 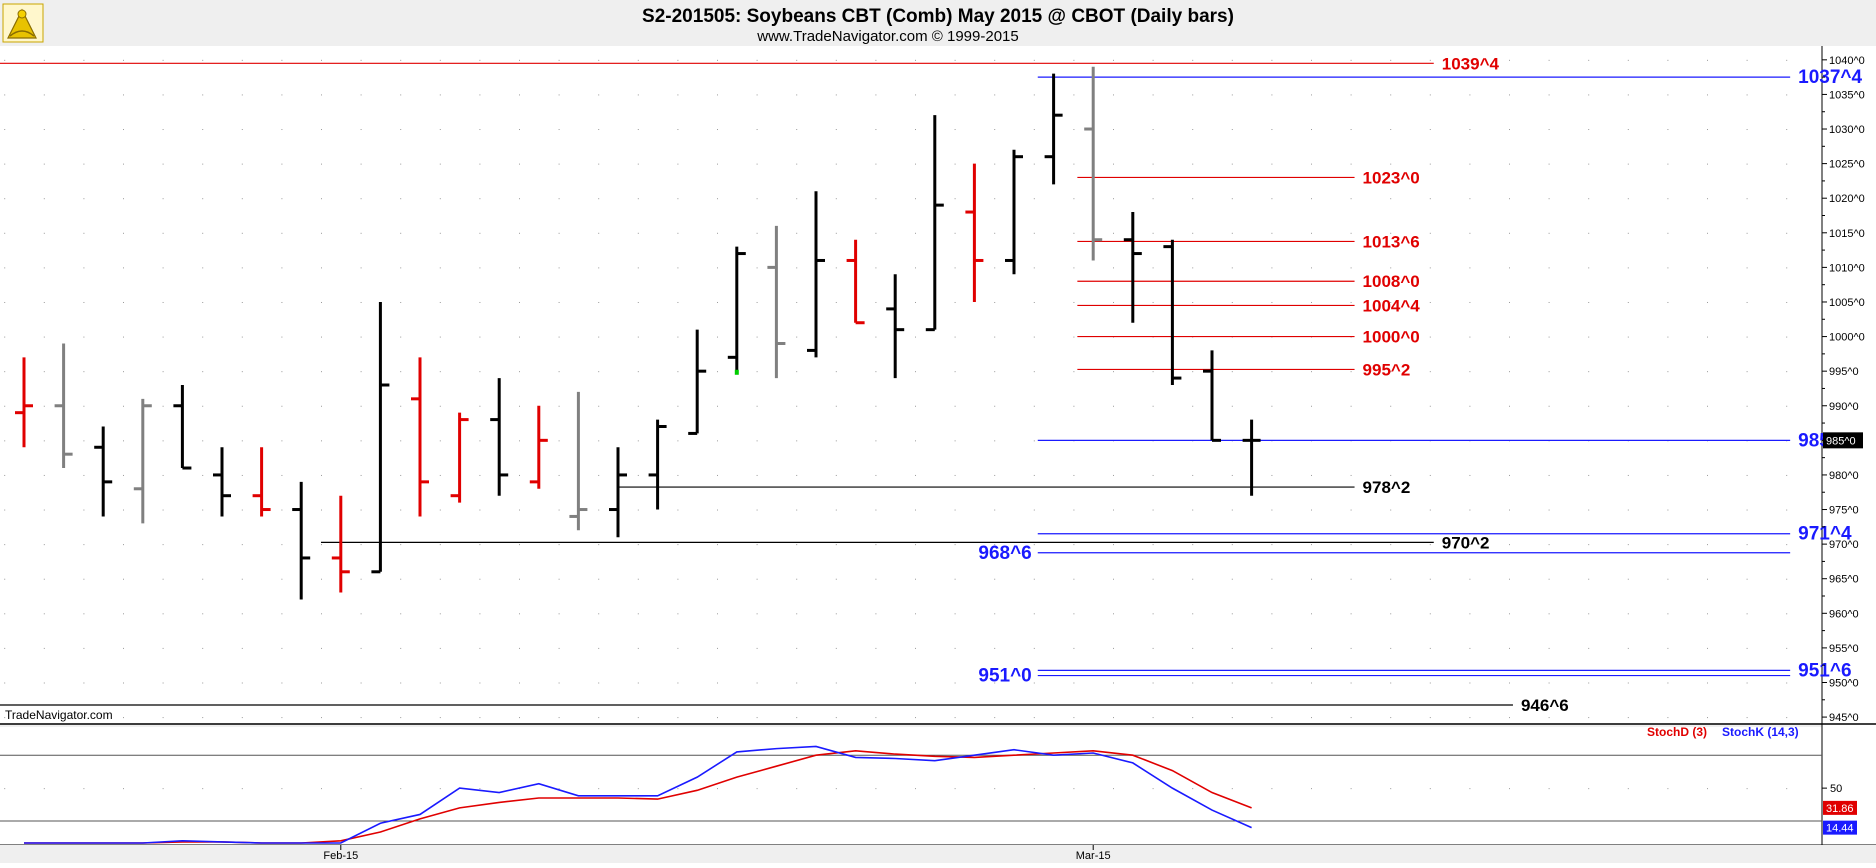 I want to click on stoch-d-value: 31.86, so click(x=1840, y=809).